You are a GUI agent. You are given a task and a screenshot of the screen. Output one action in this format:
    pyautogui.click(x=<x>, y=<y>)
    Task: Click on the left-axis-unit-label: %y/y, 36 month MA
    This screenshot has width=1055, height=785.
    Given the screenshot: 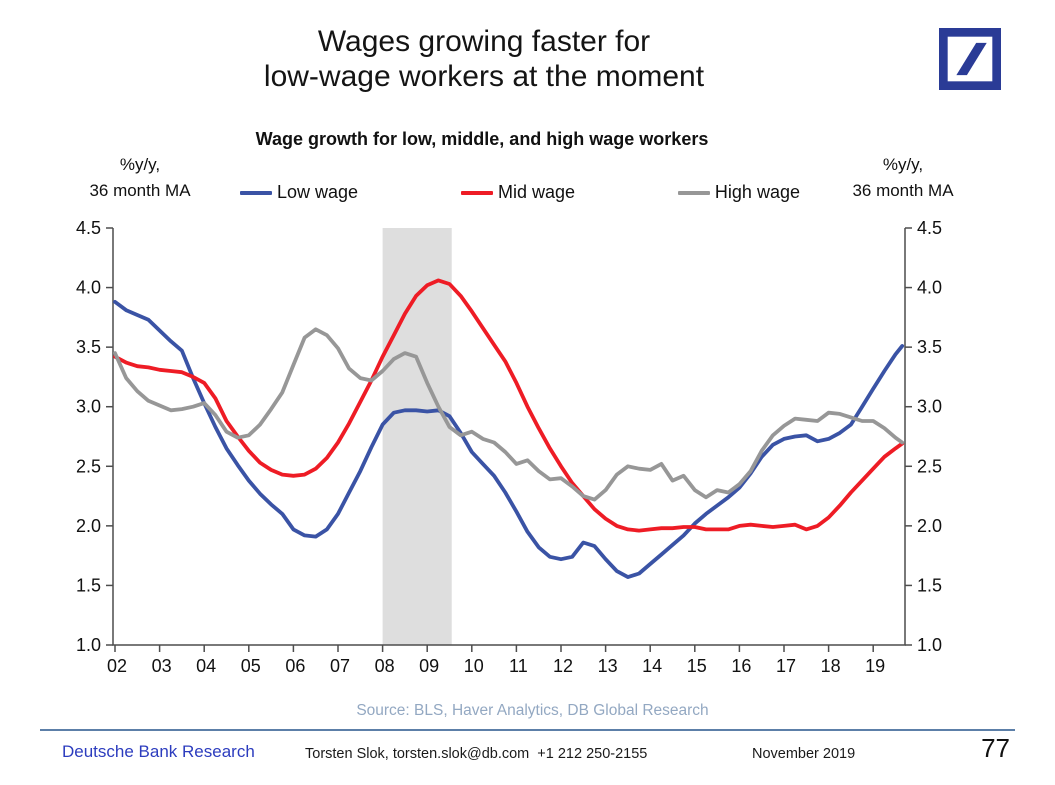 What is the action you would take?
    pyautogui.click(x=140, y=178)
    